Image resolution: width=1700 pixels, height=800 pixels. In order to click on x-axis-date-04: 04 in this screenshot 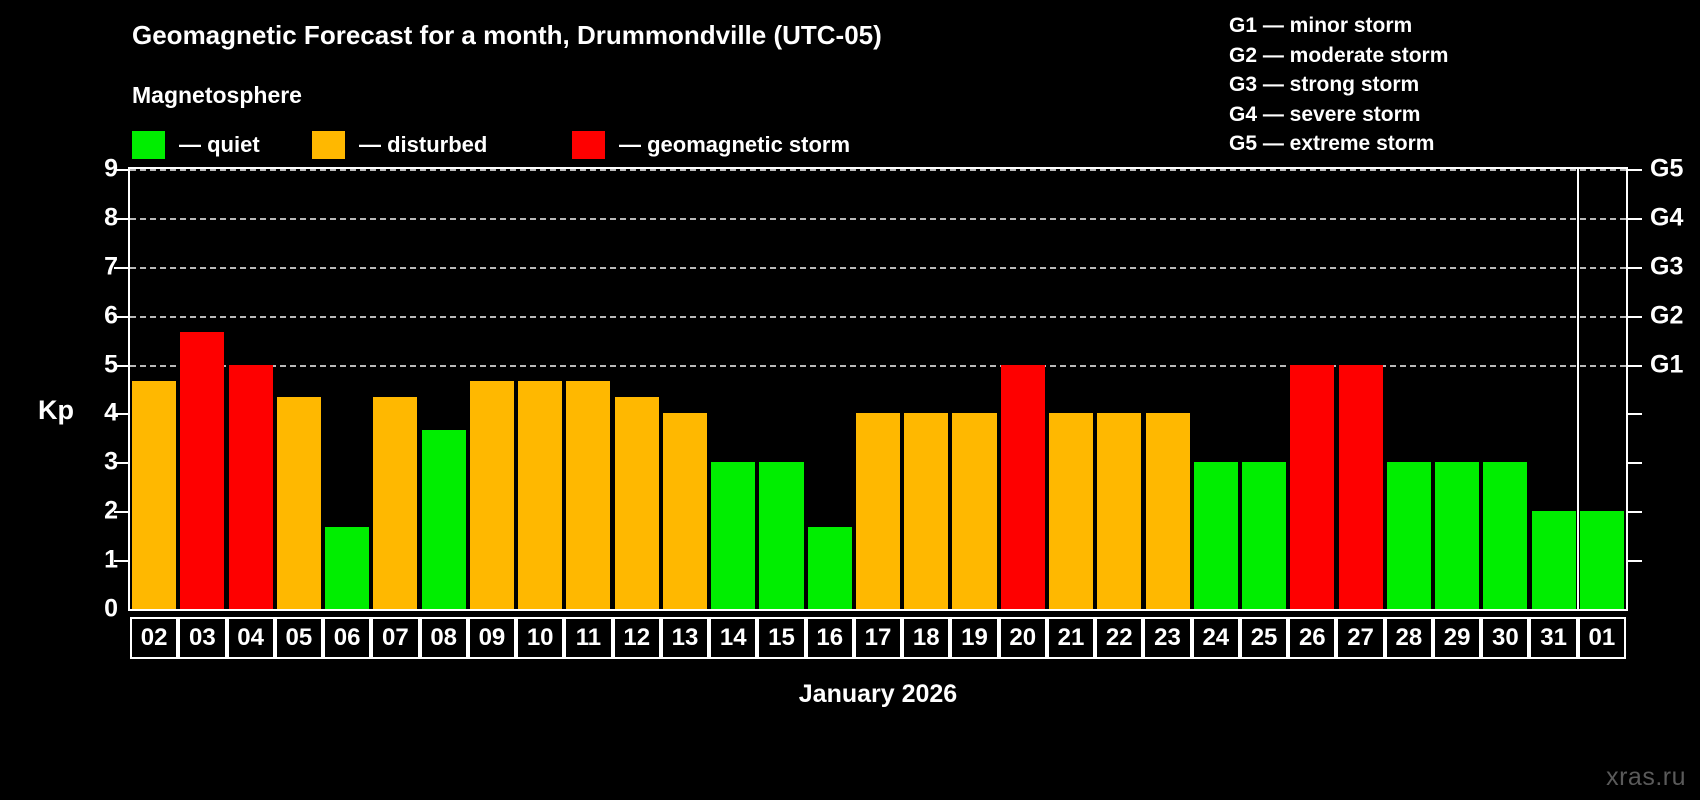, I will do `click(250, 638)`.